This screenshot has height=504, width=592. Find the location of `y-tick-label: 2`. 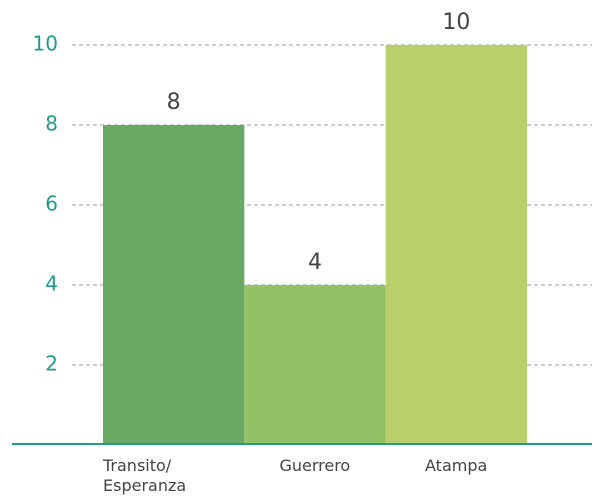

y-tick-label: 2 is located at coordinates (51, 364).